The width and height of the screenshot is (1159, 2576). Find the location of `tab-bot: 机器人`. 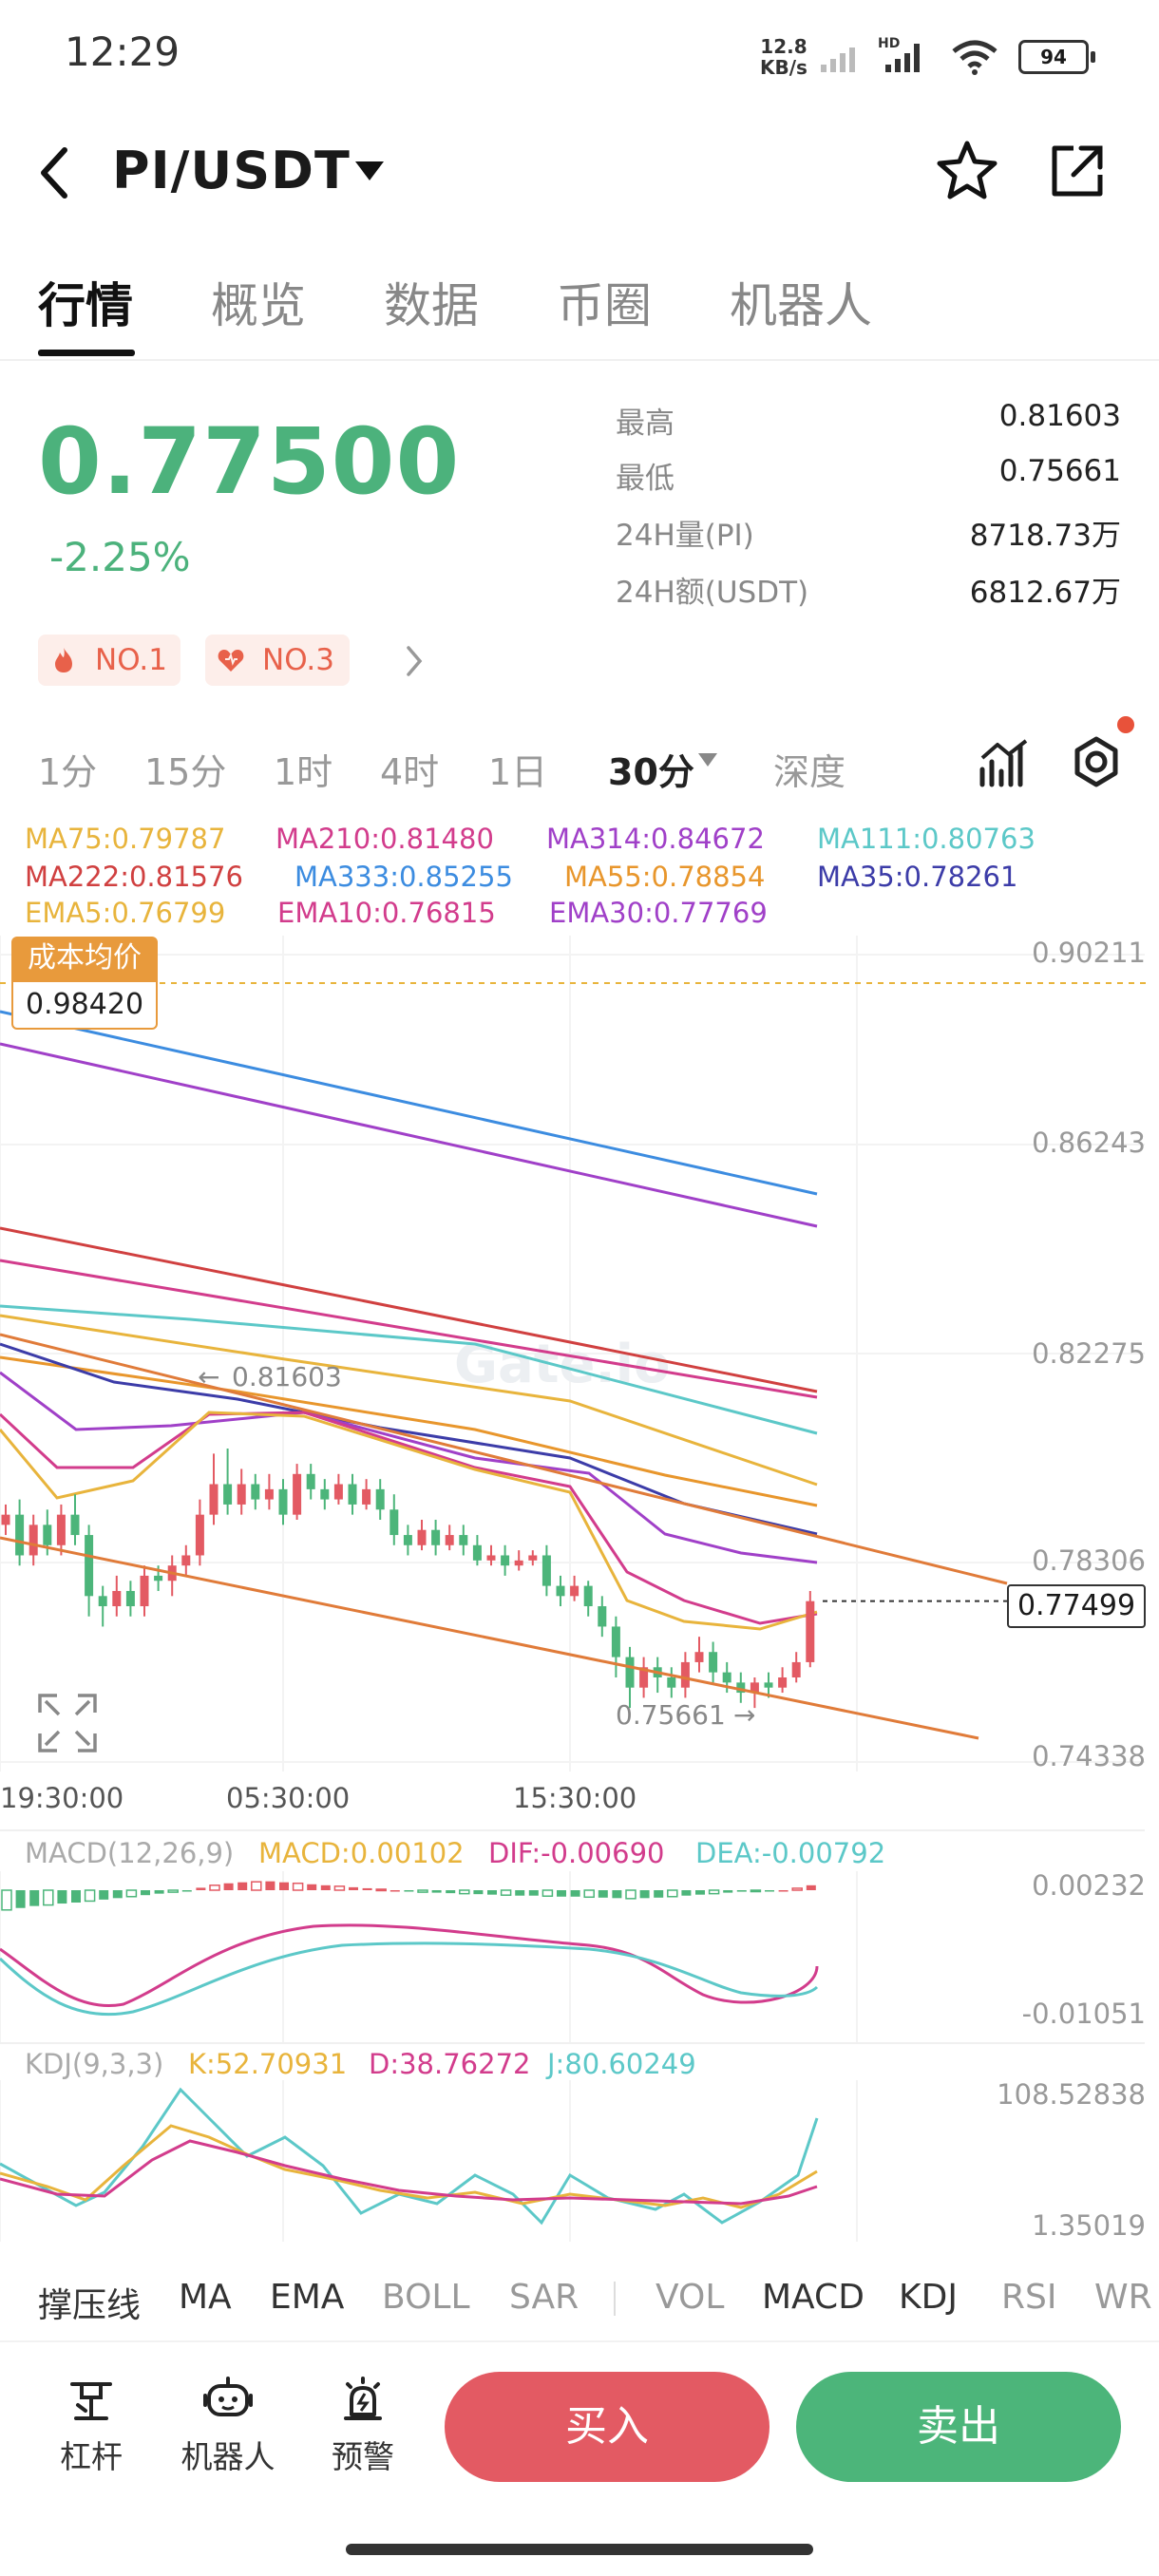

tab-bot: 机器人 is located at coordinates (801, 305).